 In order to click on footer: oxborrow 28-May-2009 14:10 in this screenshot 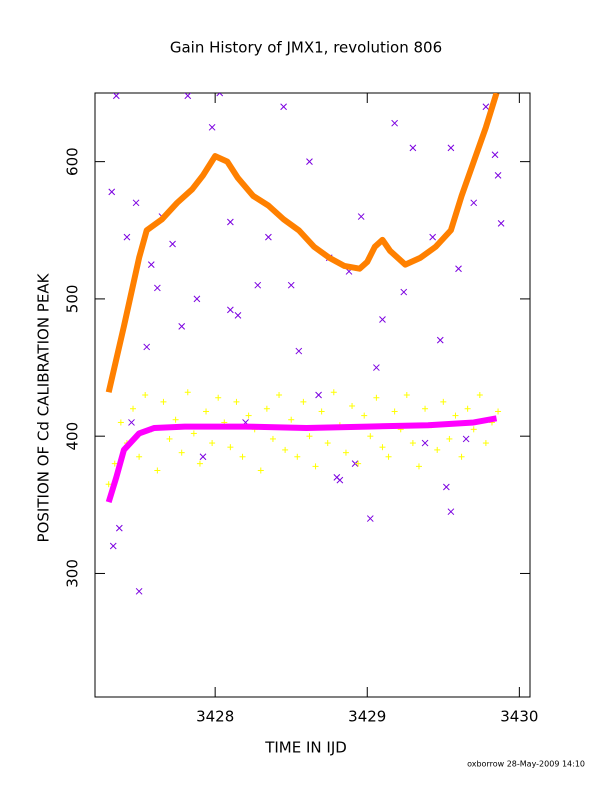, I will do `click(526, 764)`.